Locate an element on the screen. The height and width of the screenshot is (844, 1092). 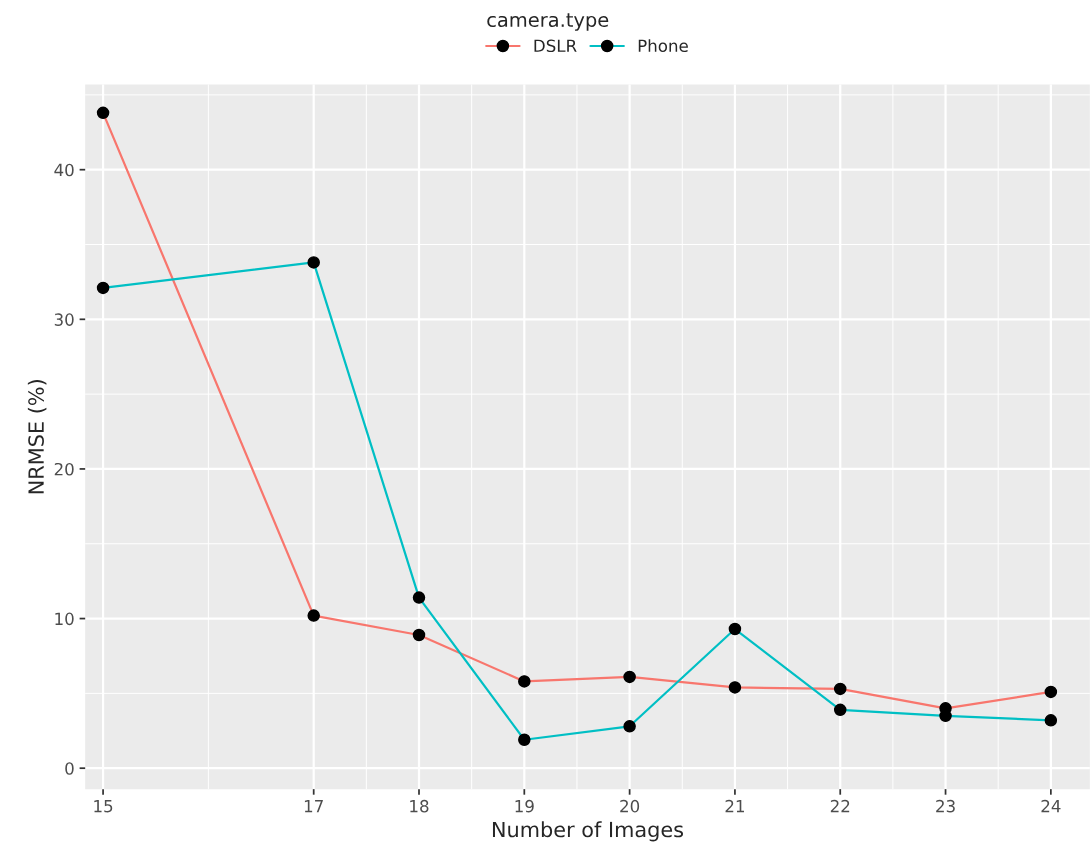
x-tick-label: 15 is located at coordinates (103, 806).